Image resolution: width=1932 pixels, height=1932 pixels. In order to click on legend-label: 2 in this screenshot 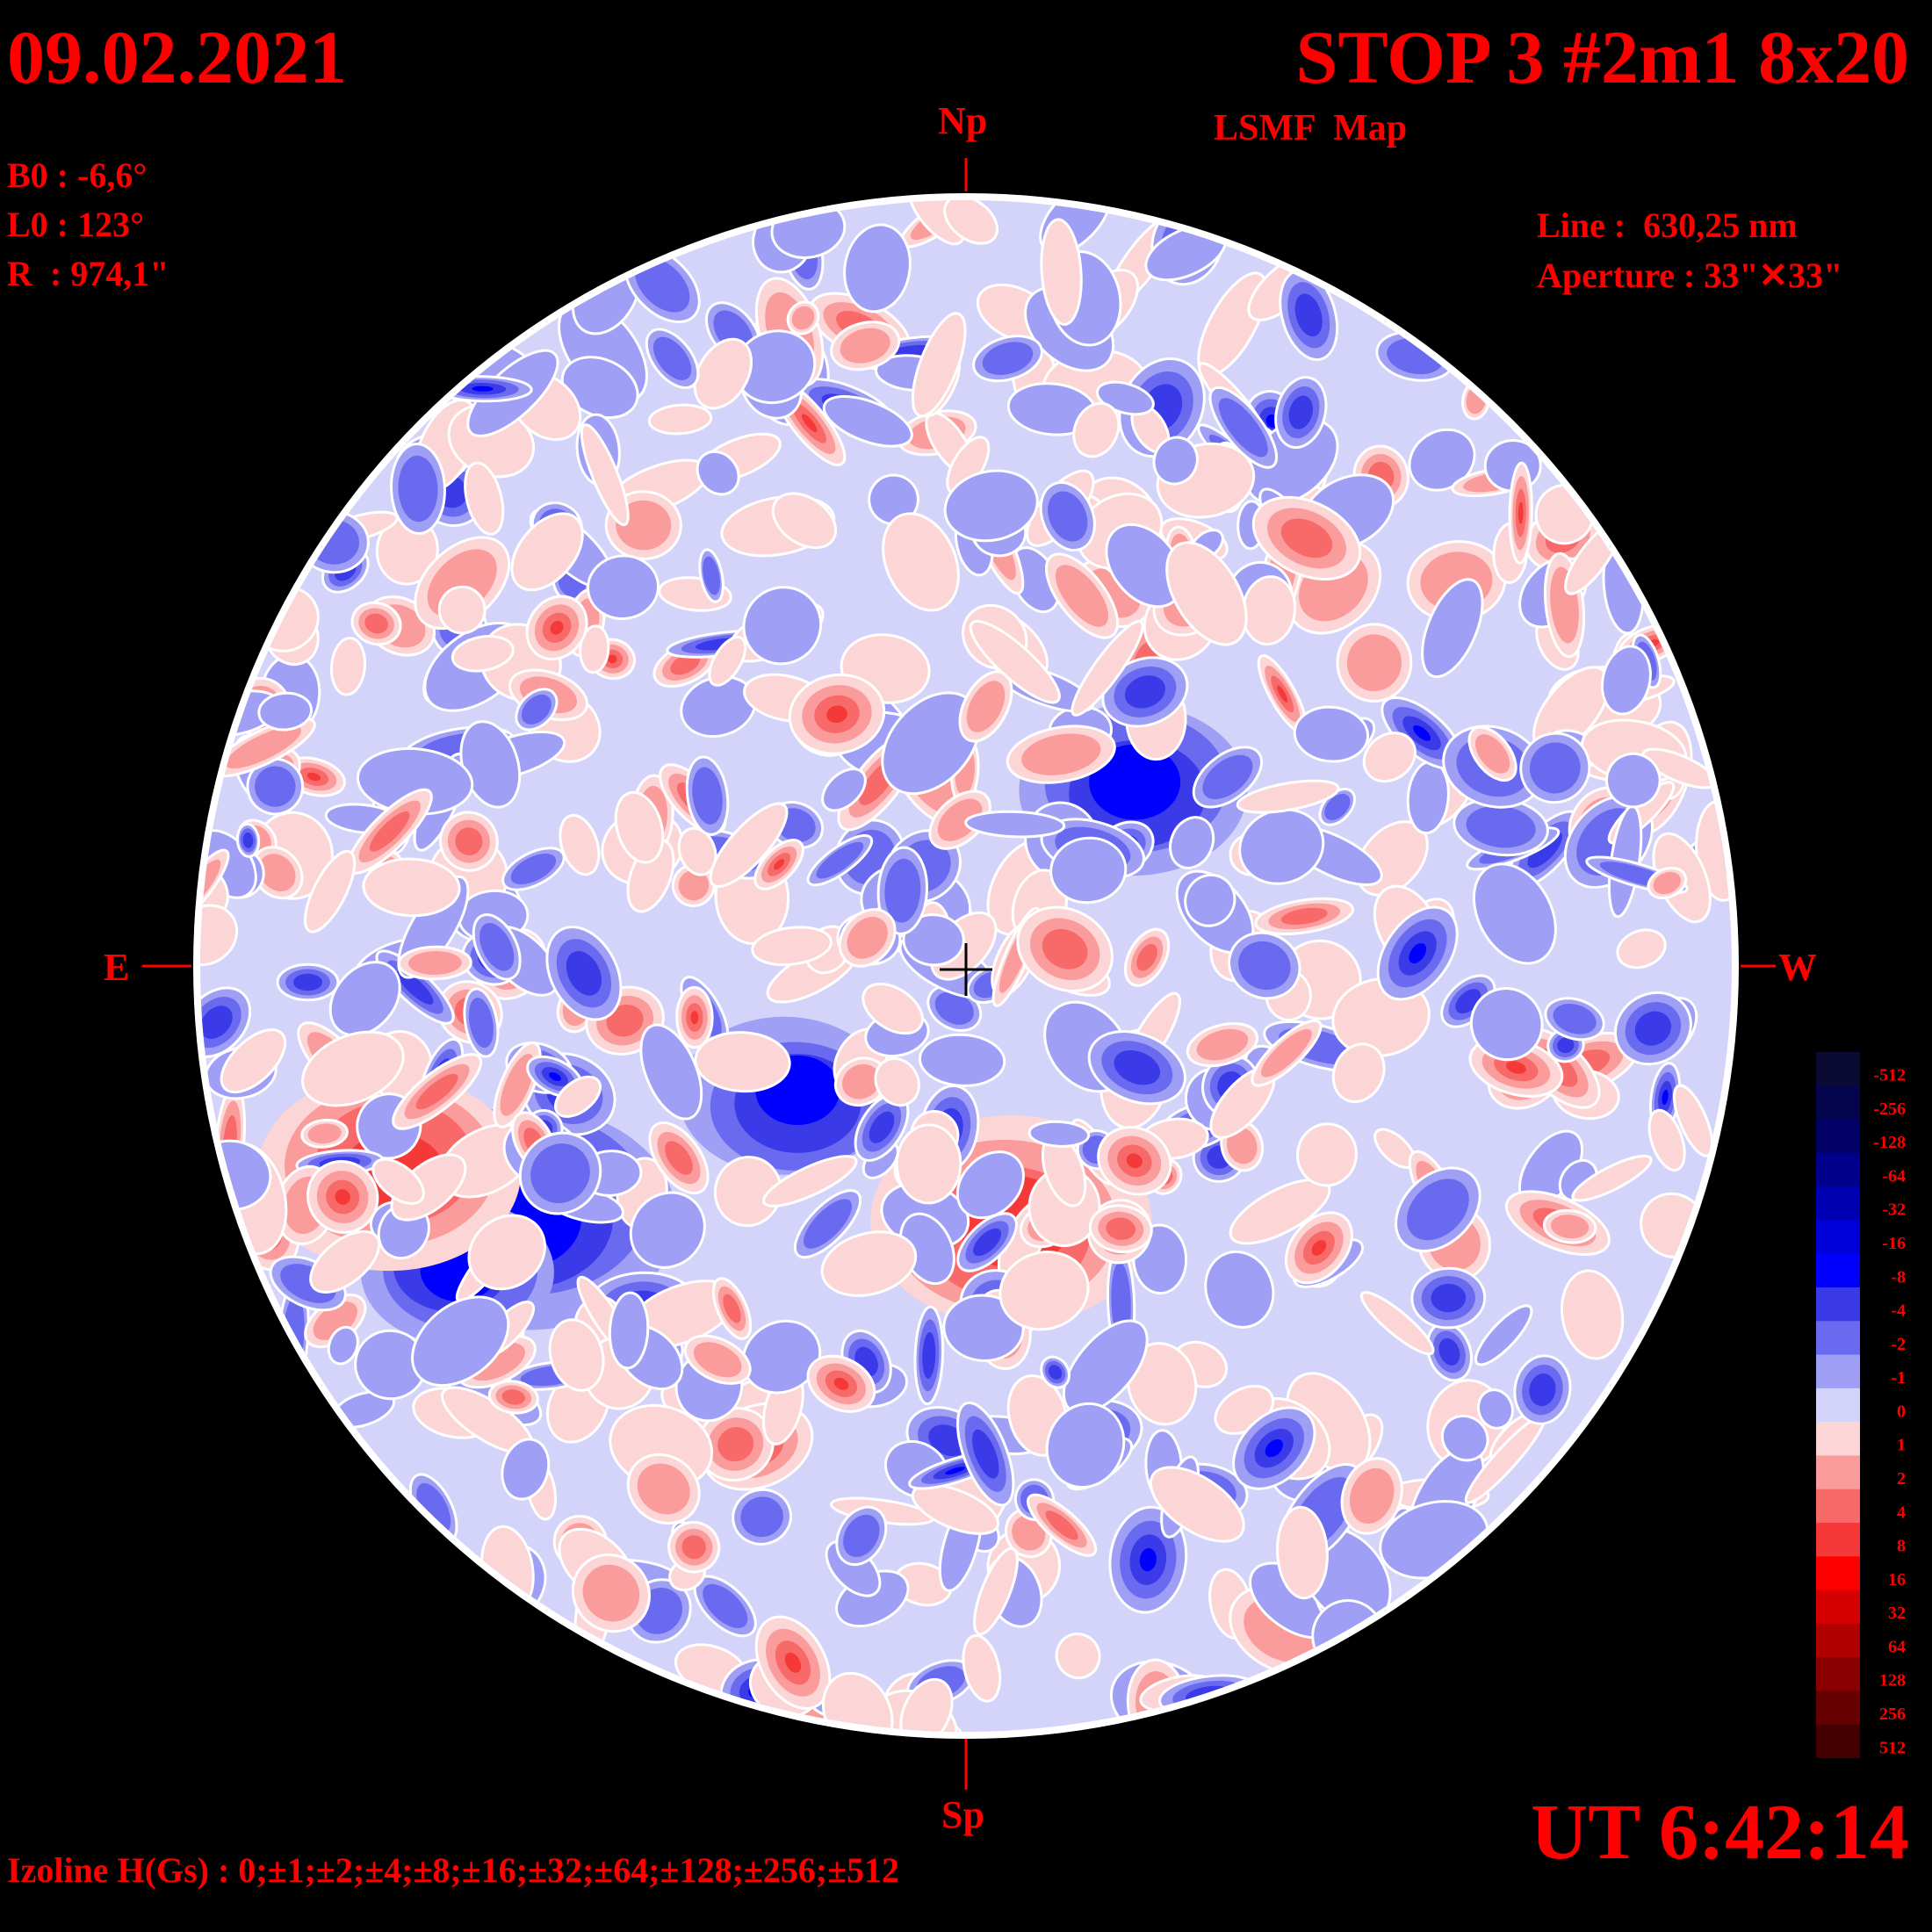, I will do `click(1902, 1479)`.